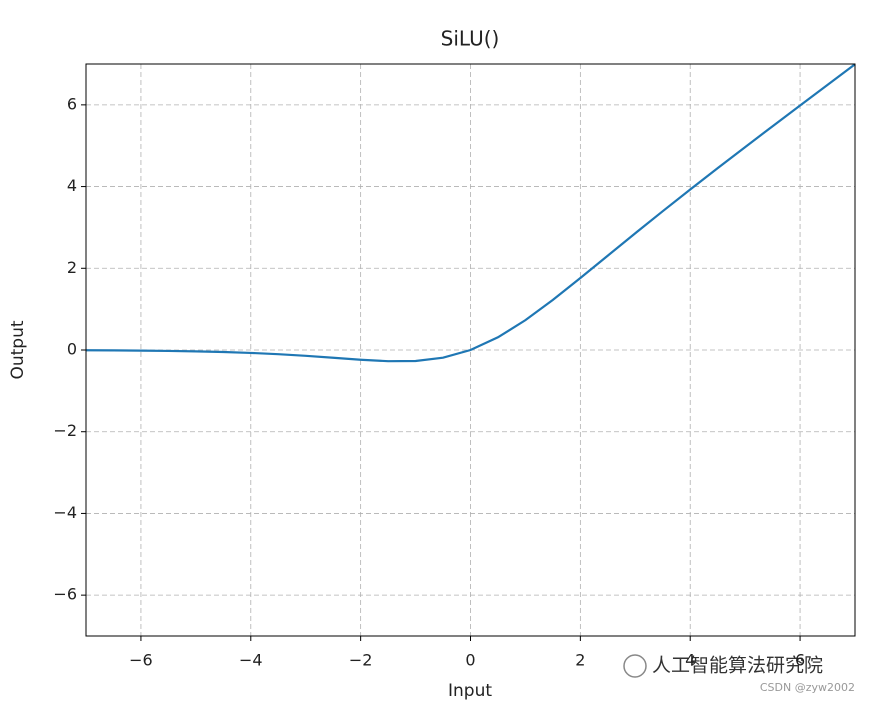  I want to click on y-tick-label: −2, so click(65, 430).